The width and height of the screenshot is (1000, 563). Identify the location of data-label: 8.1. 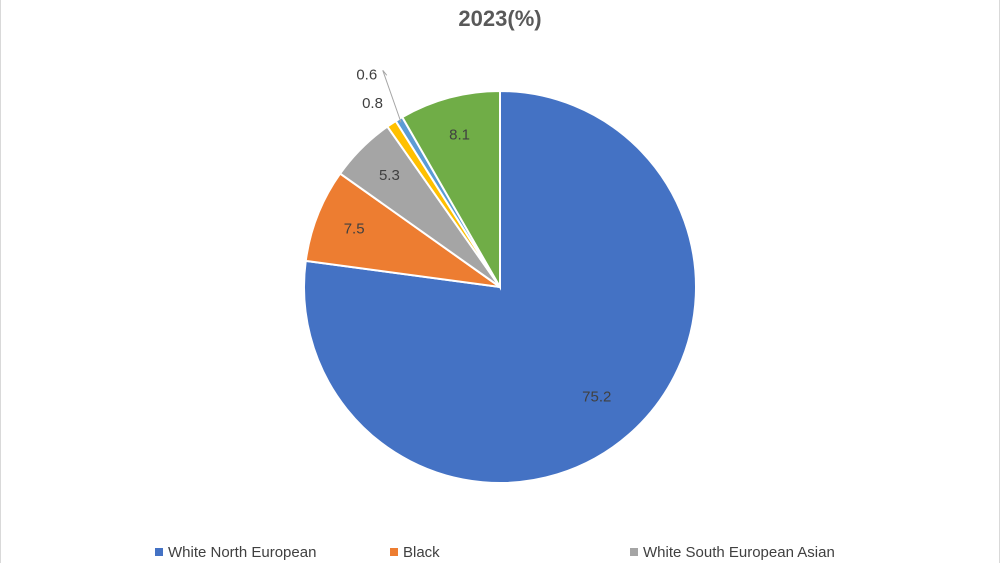
(459, 134).